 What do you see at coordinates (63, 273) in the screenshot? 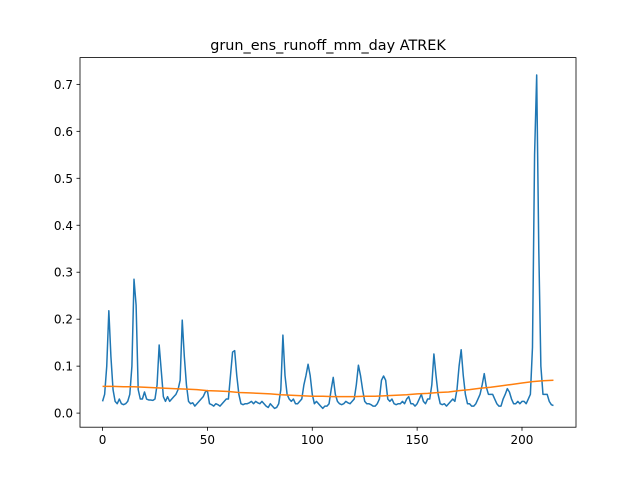
I see `y-tick-label: 0.3` at bounding box center [63, 273].